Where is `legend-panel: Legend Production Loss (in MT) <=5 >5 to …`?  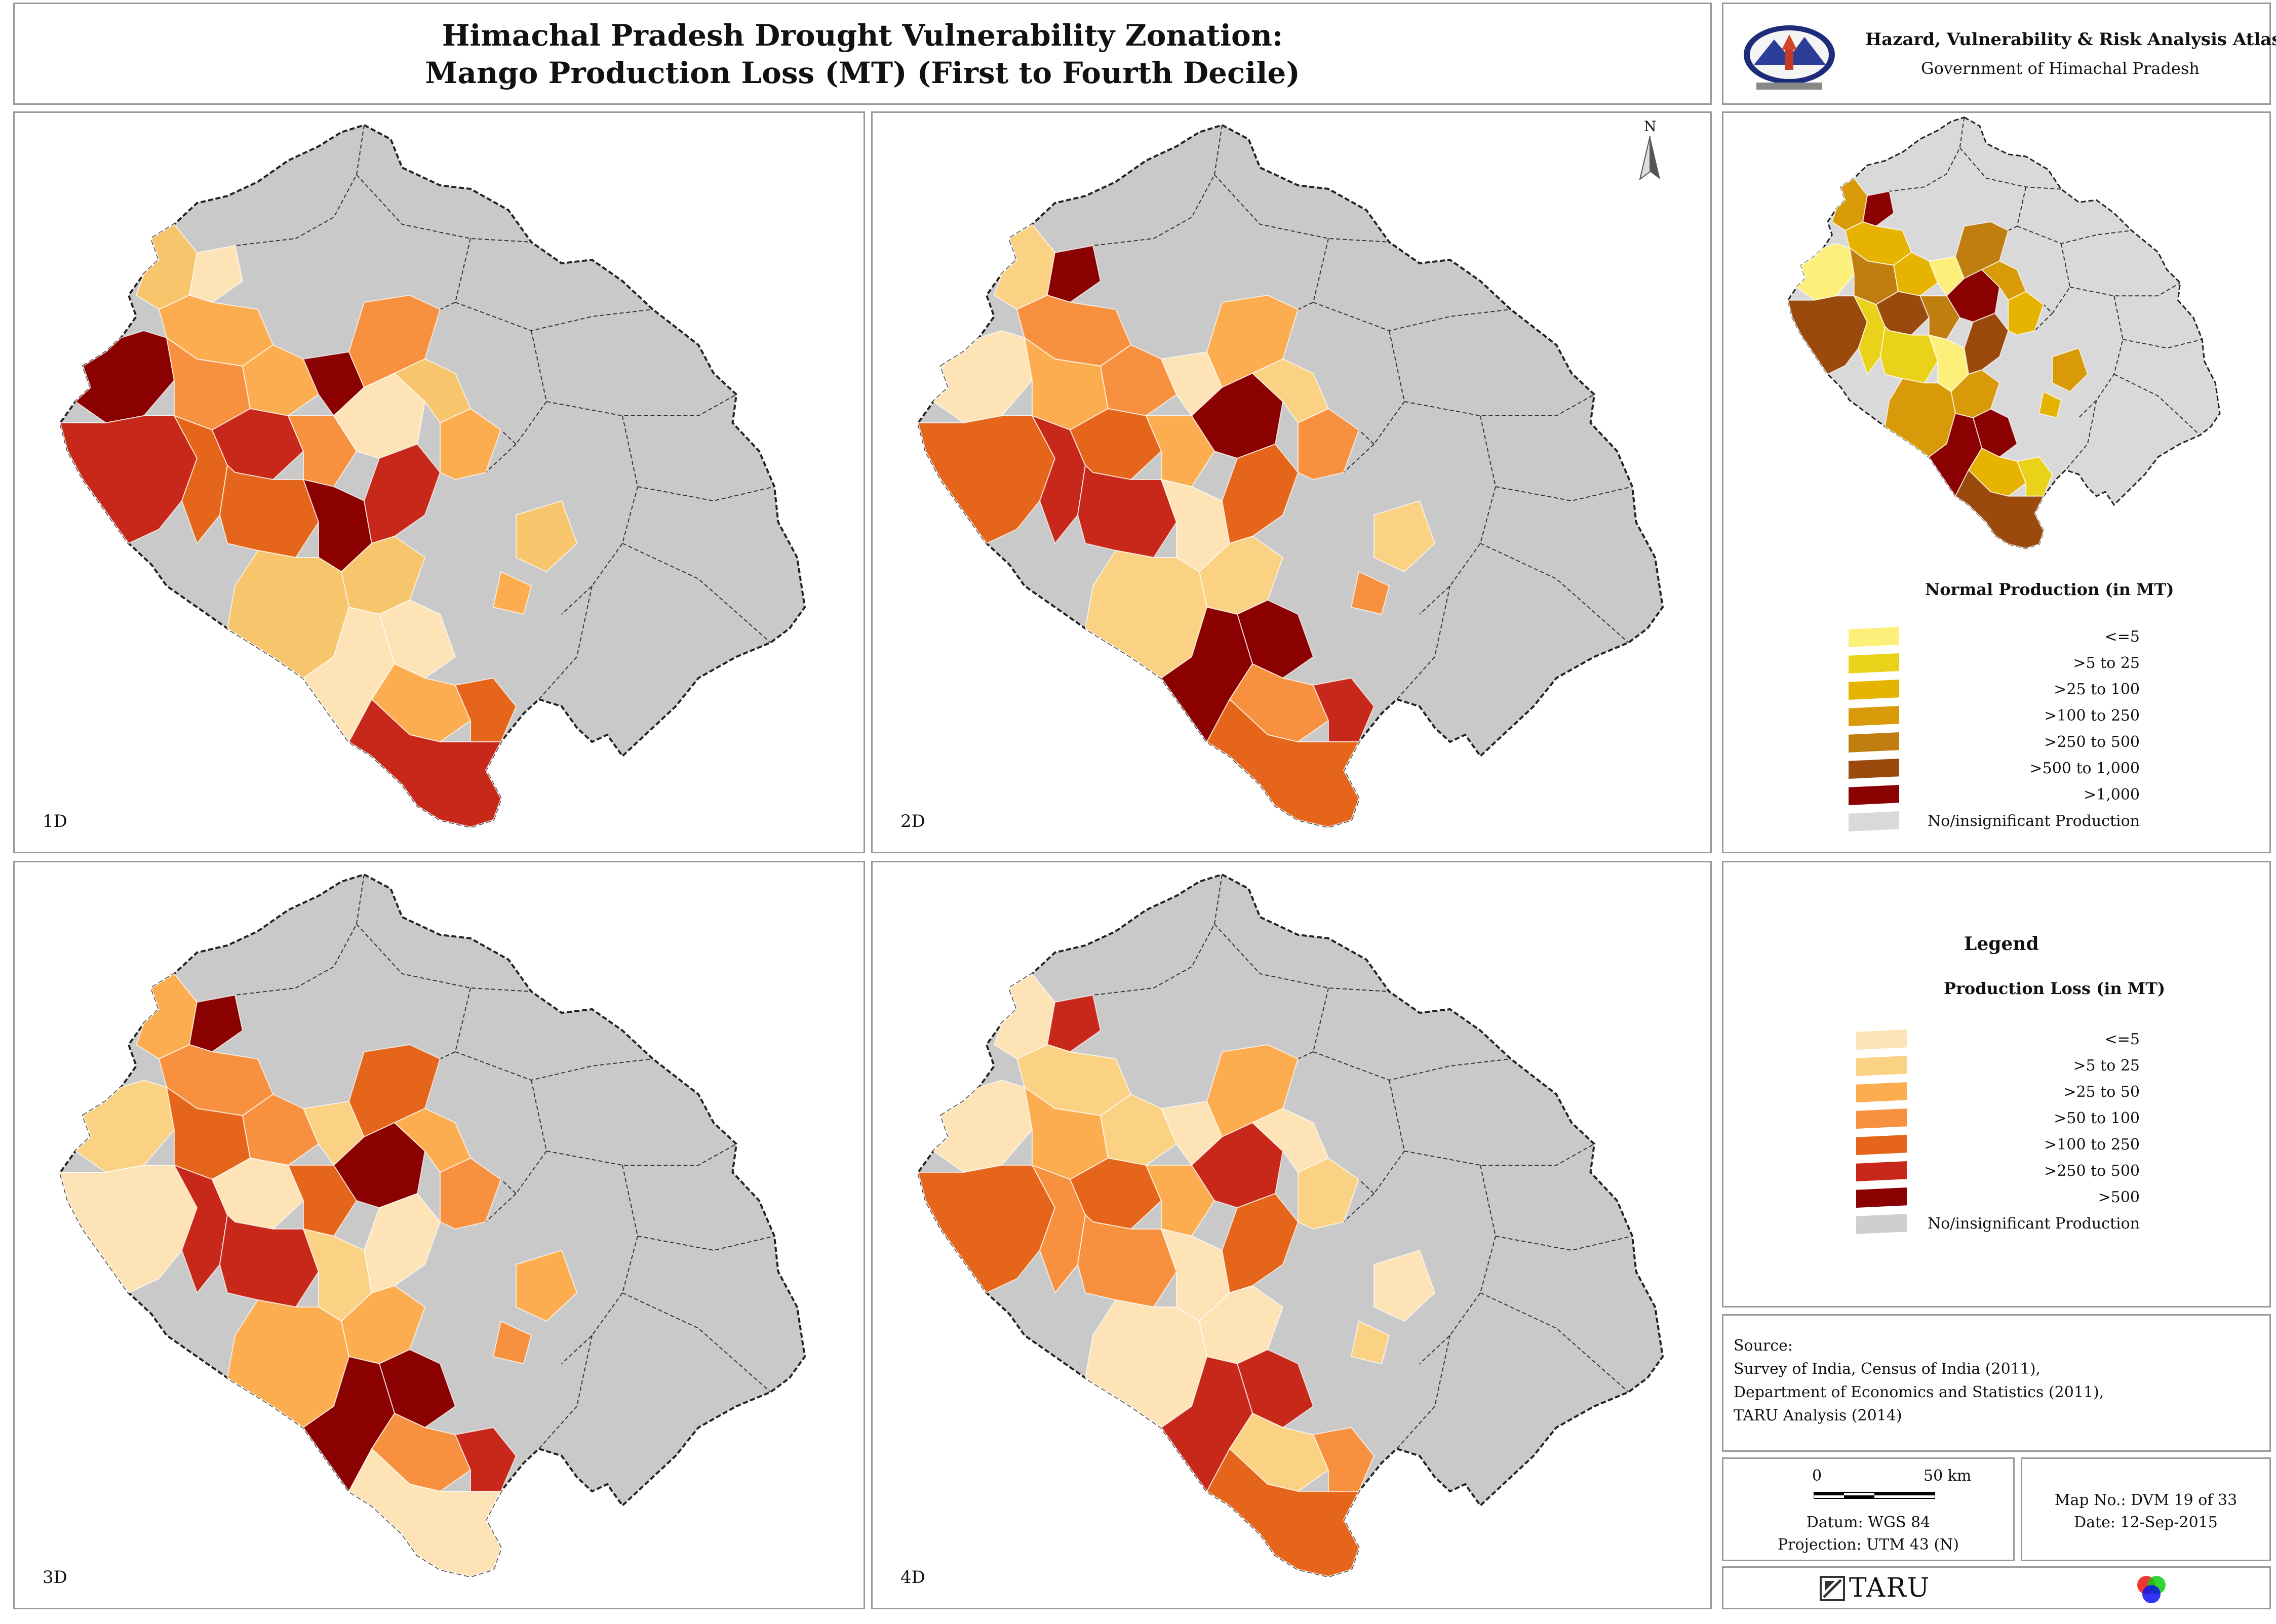
legend-panel: Legend Production Loss (in MT) <=5 >5 to … is located at coordinates (1996, 1084).